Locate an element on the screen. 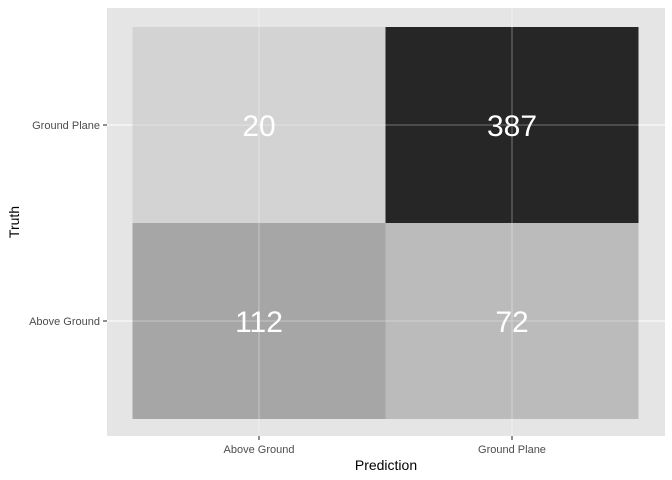  cell-value-above-ground-above-ground: 112 is located at coordinates (259, 322).